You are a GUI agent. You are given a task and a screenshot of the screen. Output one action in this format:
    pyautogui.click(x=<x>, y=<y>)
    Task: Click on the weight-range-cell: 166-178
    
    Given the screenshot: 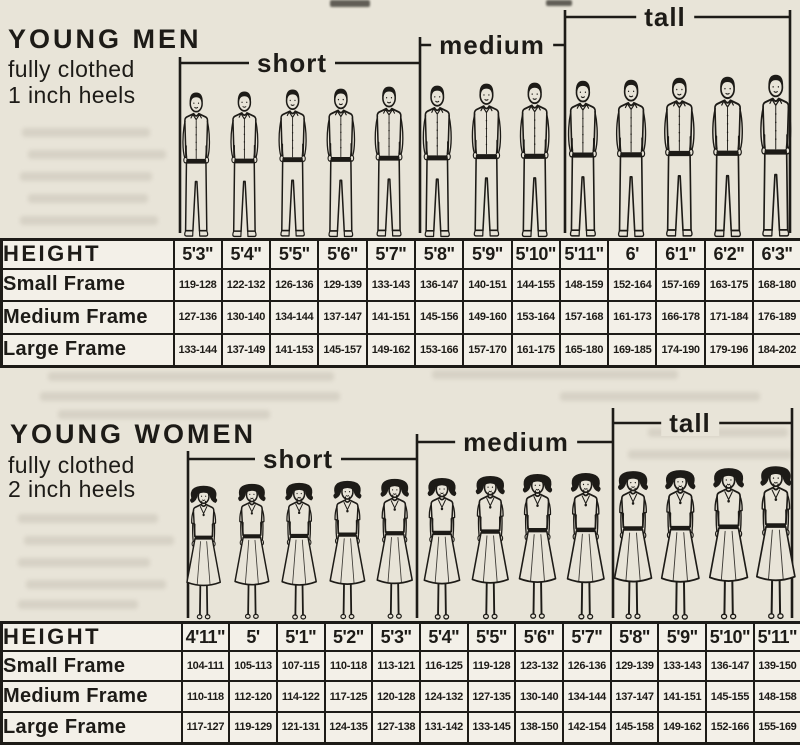 What is the action you would take?
    pyautogui.click(x=680, y=317)
    